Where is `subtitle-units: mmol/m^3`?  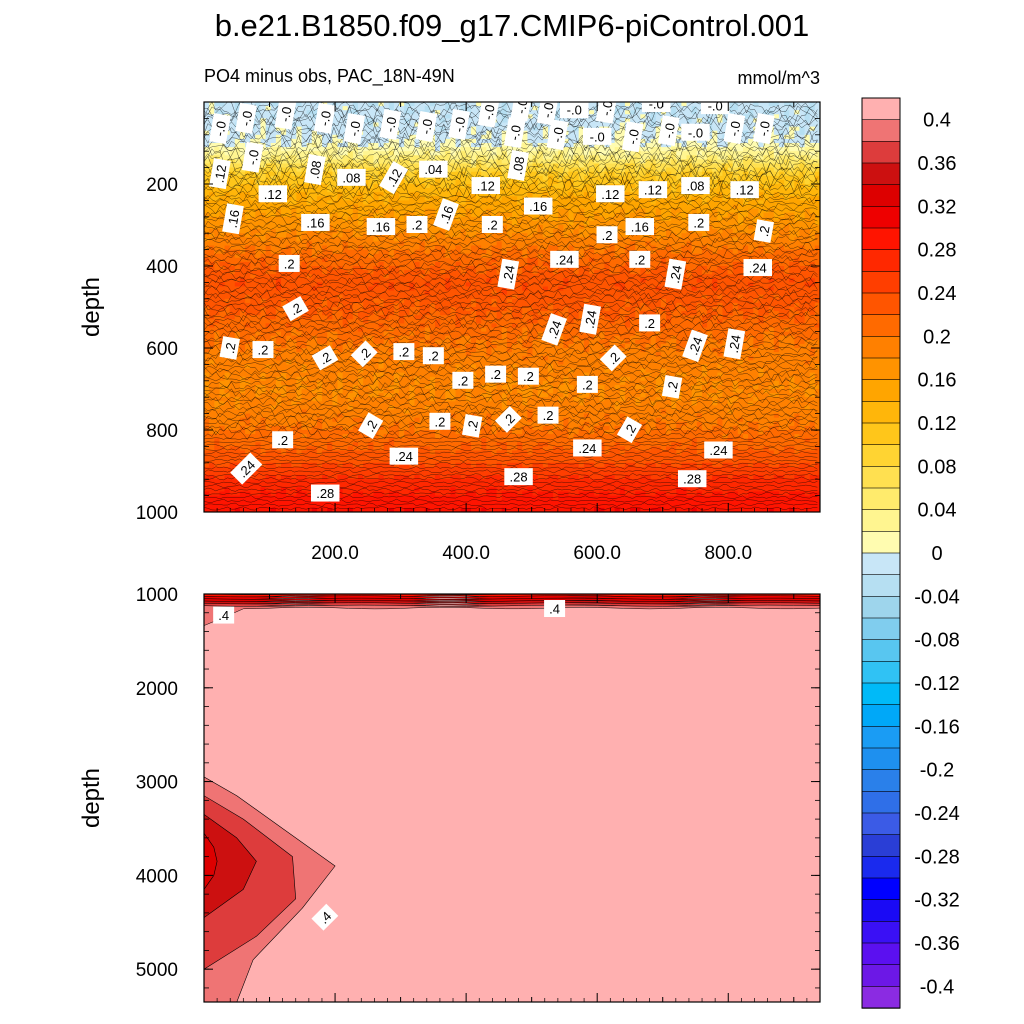 subtitle-units: mmol/m^3 is located at coordinates (779, 78).